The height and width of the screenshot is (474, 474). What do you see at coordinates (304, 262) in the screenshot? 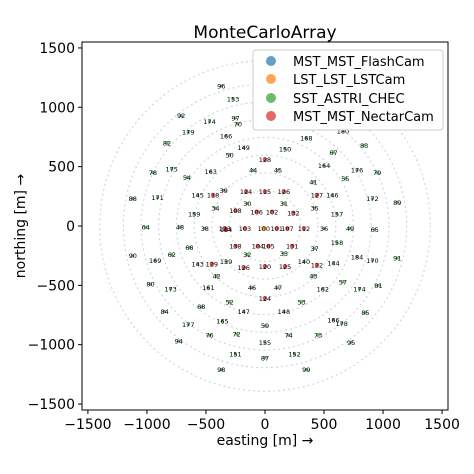
I see `telescope-label: 140` at bounding box center [304, 262].